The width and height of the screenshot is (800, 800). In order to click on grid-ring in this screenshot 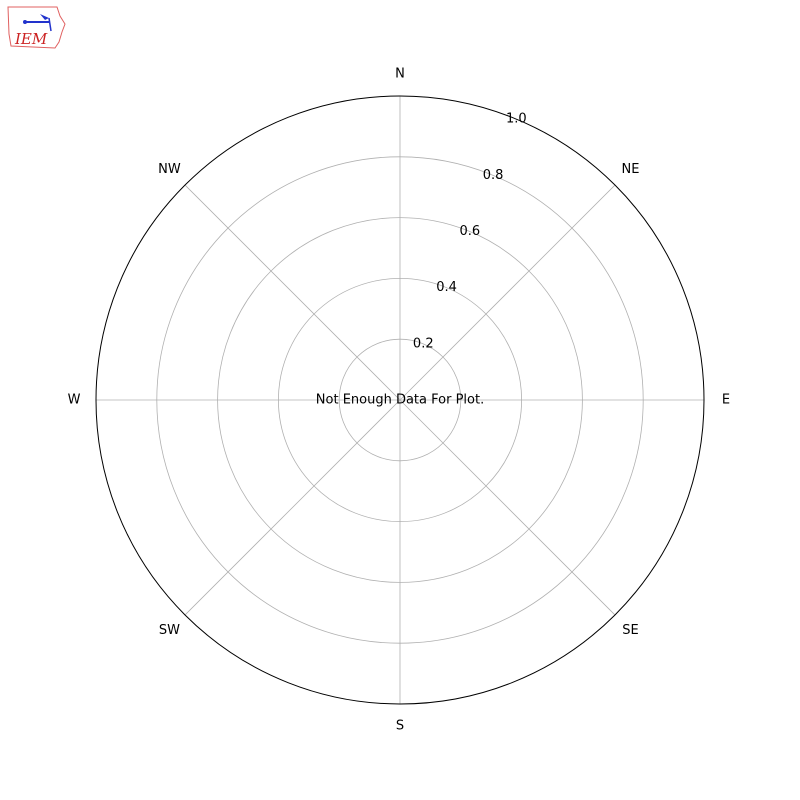, I will do `click(400, 400)`.